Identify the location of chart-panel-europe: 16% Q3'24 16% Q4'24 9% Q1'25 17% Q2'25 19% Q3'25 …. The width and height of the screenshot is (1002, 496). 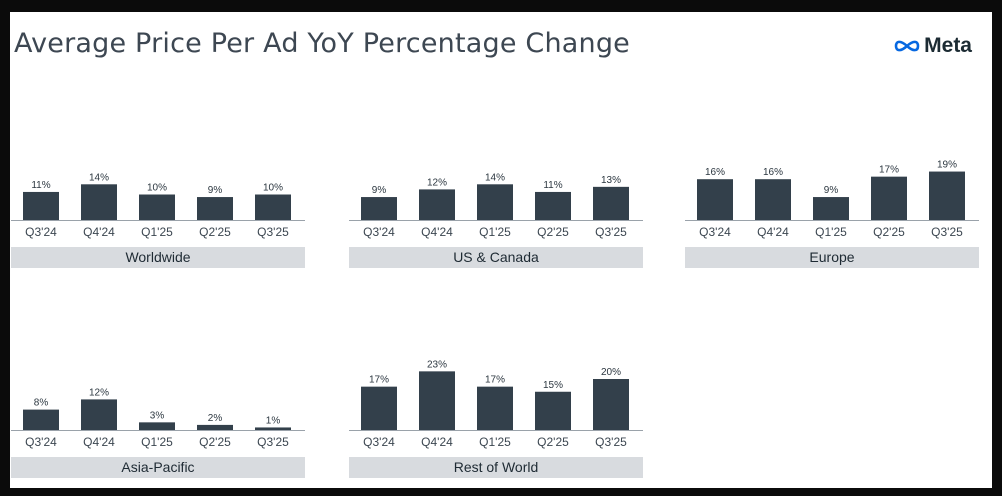
(832, 208).